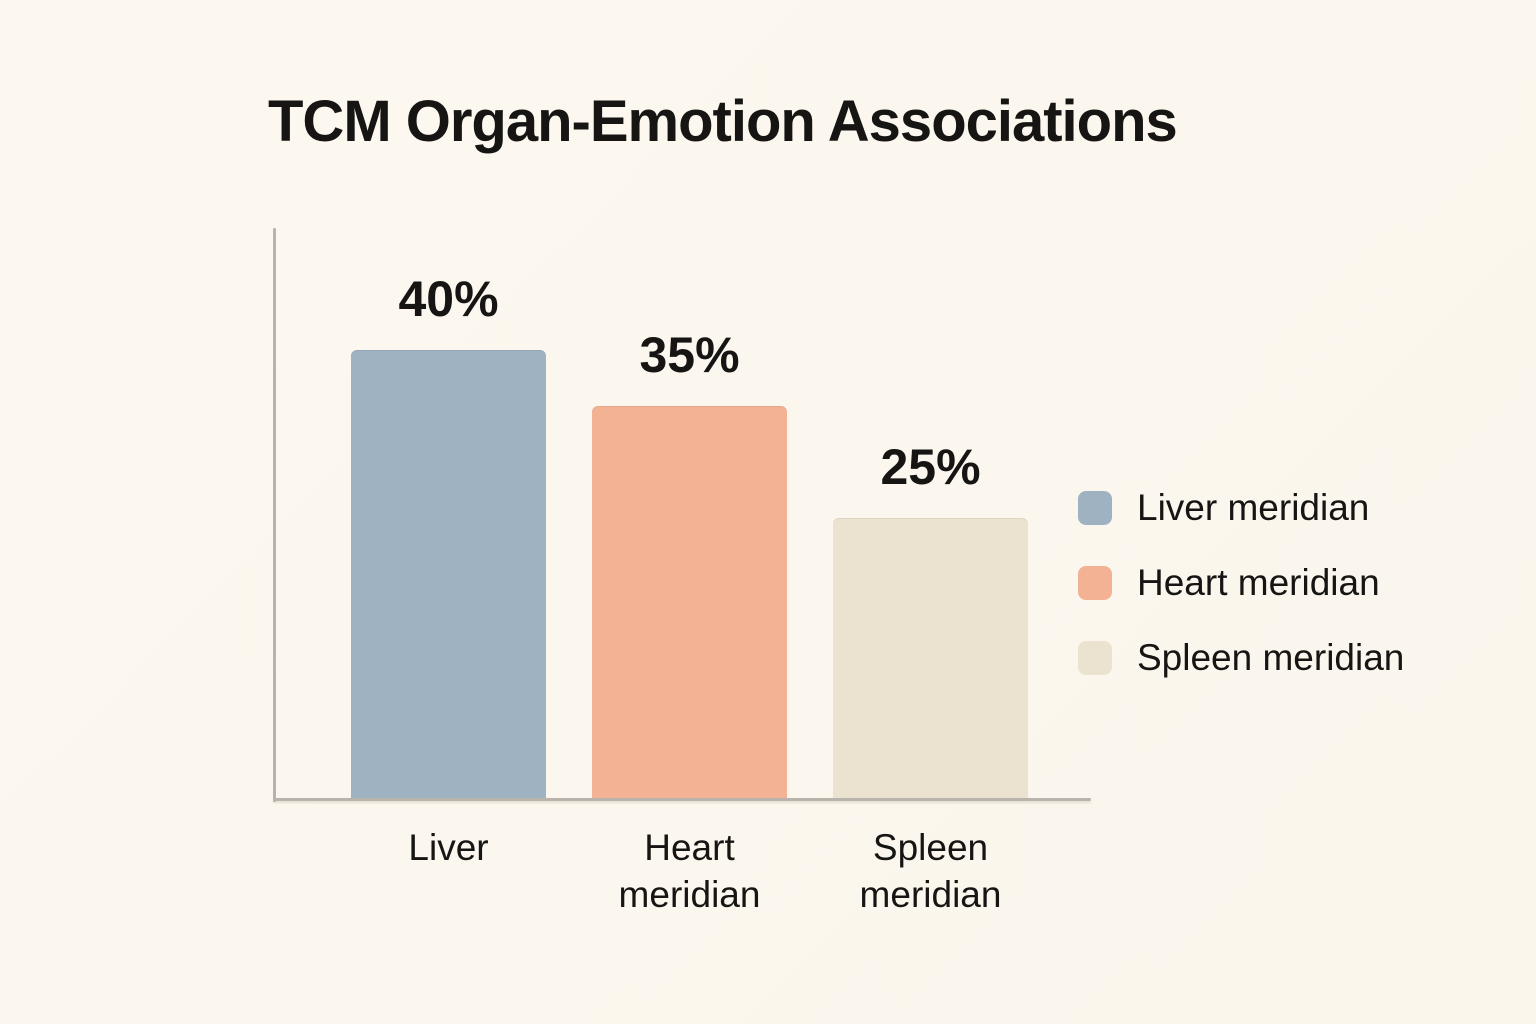 The height and width of the screenshot is (1024, 1536). Describe the element at coordinates (448, 299) in the screenshot. I see `bar-value-label: 40%` at that location.